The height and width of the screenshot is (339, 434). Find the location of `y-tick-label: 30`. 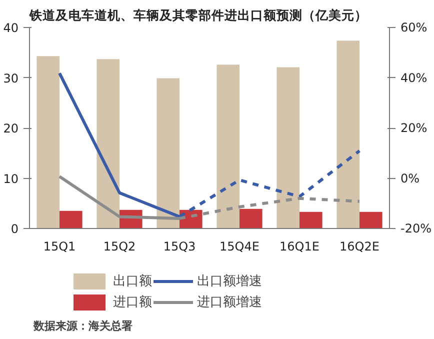

y-tick-label: 30 is located at coordinates (11, 78).